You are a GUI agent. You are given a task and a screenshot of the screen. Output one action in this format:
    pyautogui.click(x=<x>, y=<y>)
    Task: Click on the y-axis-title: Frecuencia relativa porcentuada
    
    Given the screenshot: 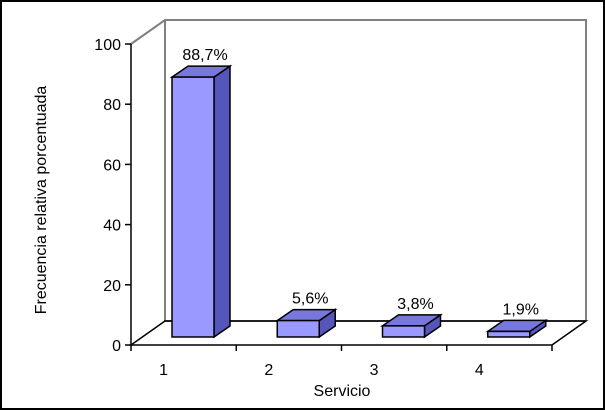 What is the action you would take?
    pyautogui.click(x=41, y=200)
    